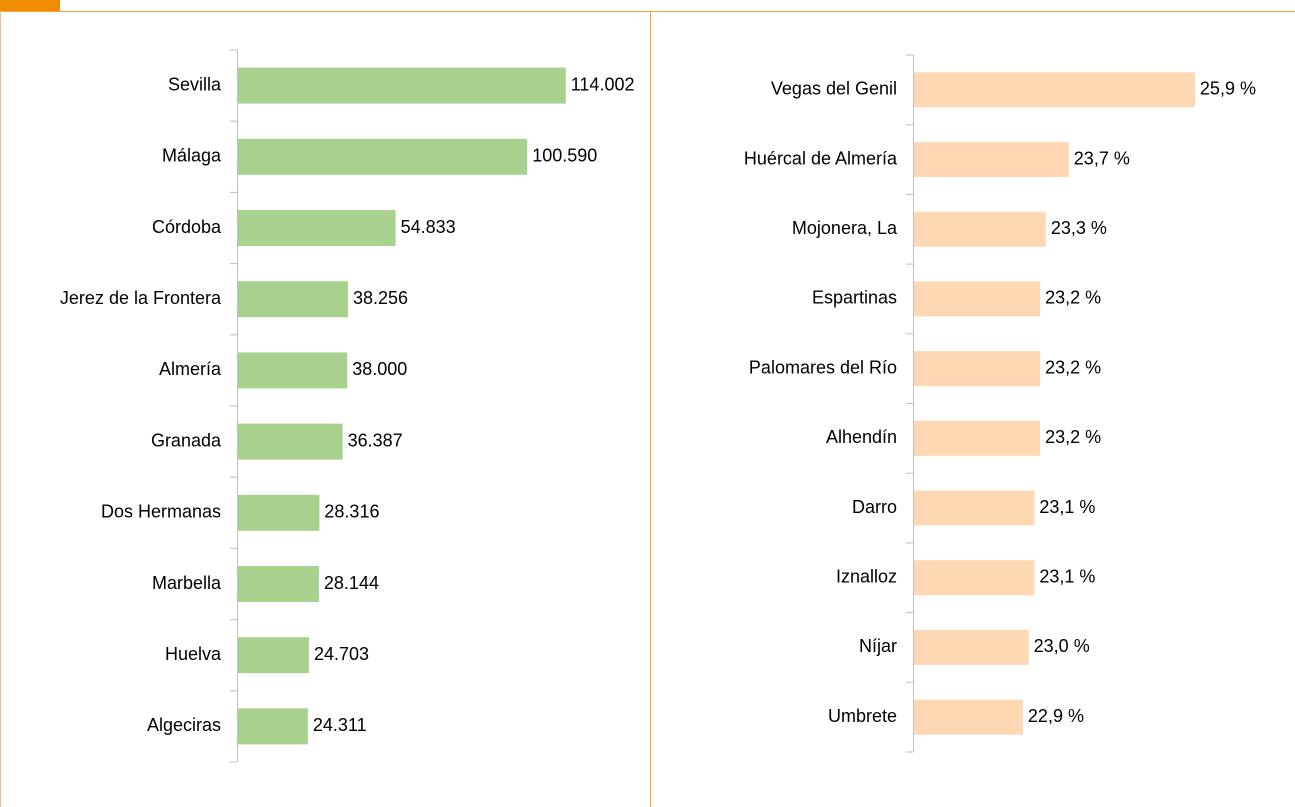  What do you see at coordinates (195, 84) in the screenshot?
I see `category-label: Sevilla` at bounding box center [195, 84].